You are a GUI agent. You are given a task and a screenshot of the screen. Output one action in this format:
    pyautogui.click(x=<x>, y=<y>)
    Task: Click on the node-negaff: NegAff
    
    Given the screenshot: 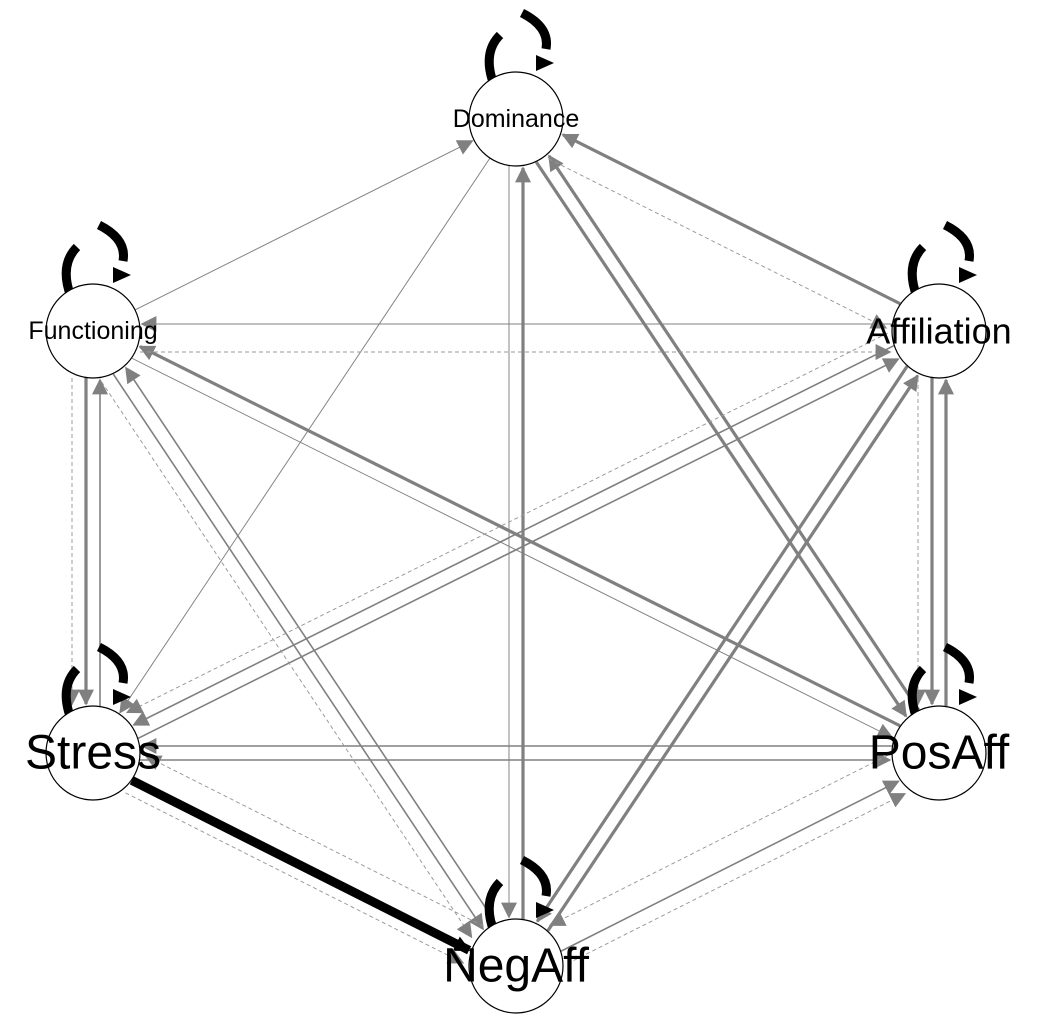 What is the action you would take?
    pyautogui.click(x=516, y=966)
    